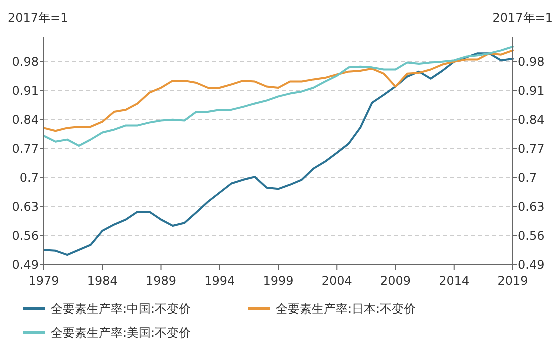 This screenshot has height=349, width=559. What do you see at coordinates (346, 309) in the screenshot?
I see `legend-label: 全要素生产率:日本:不变价` at bounding box center [346, 309].